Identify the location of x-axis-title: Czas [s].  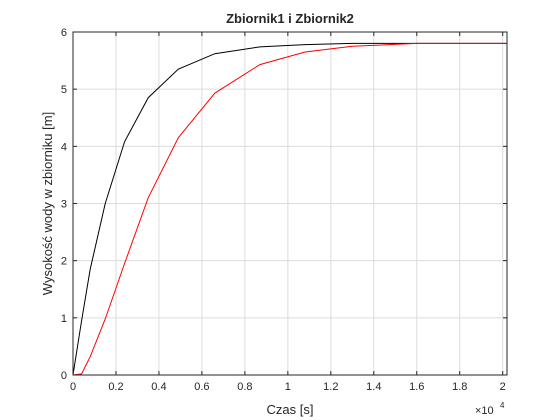
(290, 409).